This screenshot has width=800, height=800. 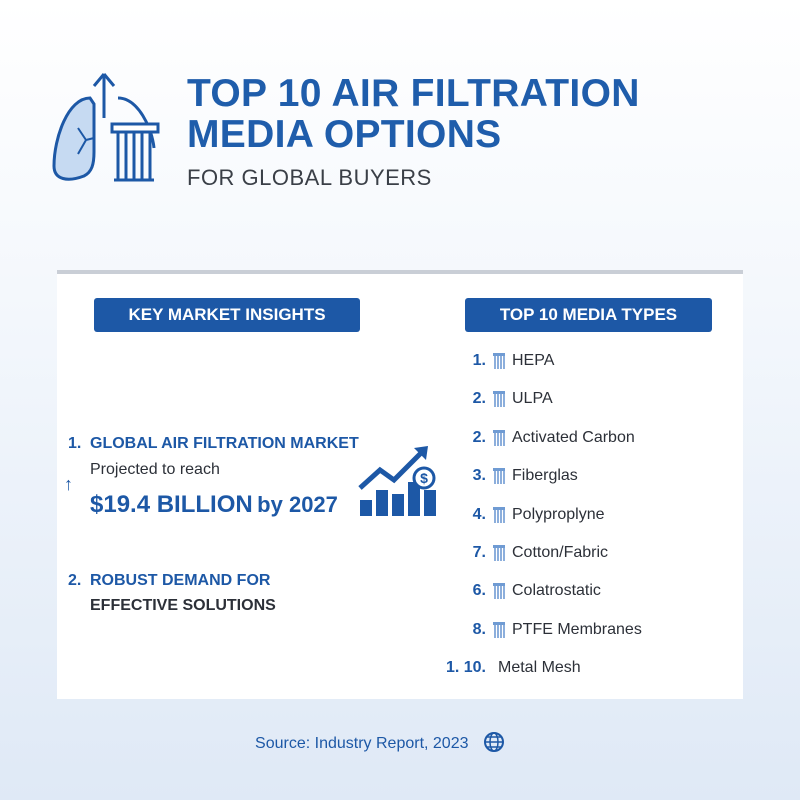 I want to click on title-line: MEDIA OPTIONS, so click(x=344, y=134).